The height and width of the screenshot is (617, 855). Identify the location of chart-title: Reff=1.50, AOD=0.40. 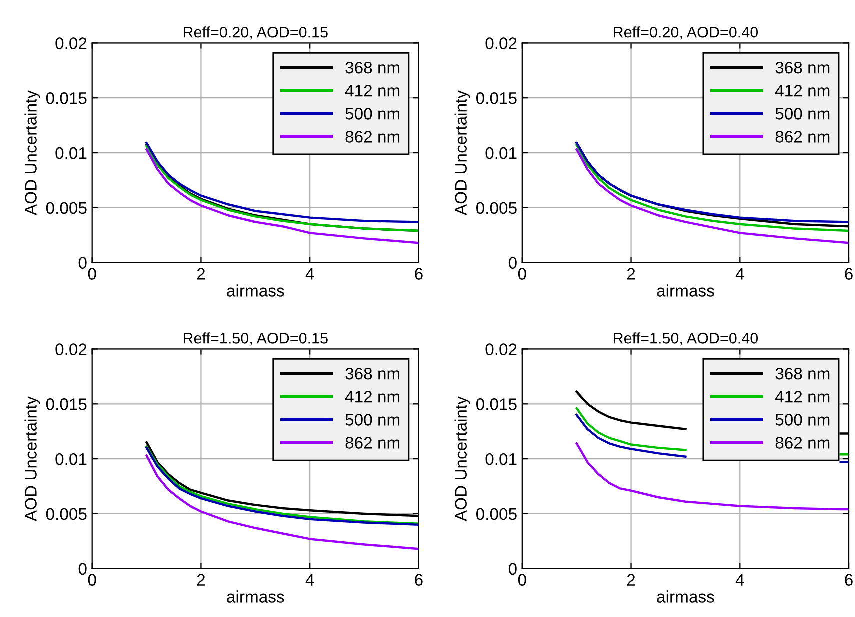
(686, 339).